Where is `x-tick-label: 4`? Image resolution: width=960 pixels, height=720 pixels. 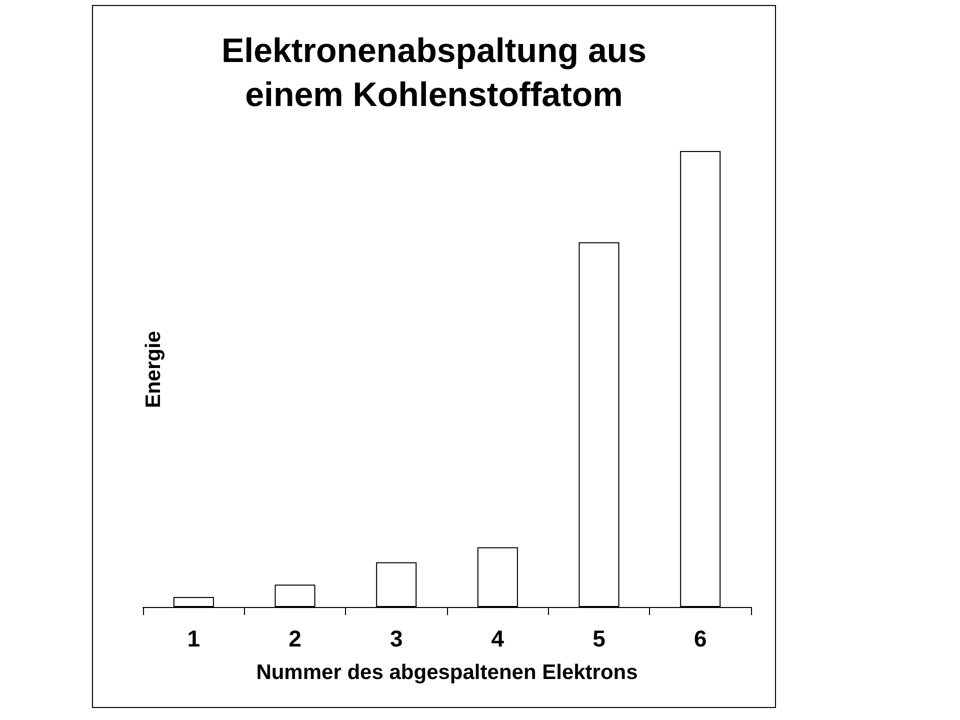 x-tick-label: 4 is located at coordinates (497, 639).